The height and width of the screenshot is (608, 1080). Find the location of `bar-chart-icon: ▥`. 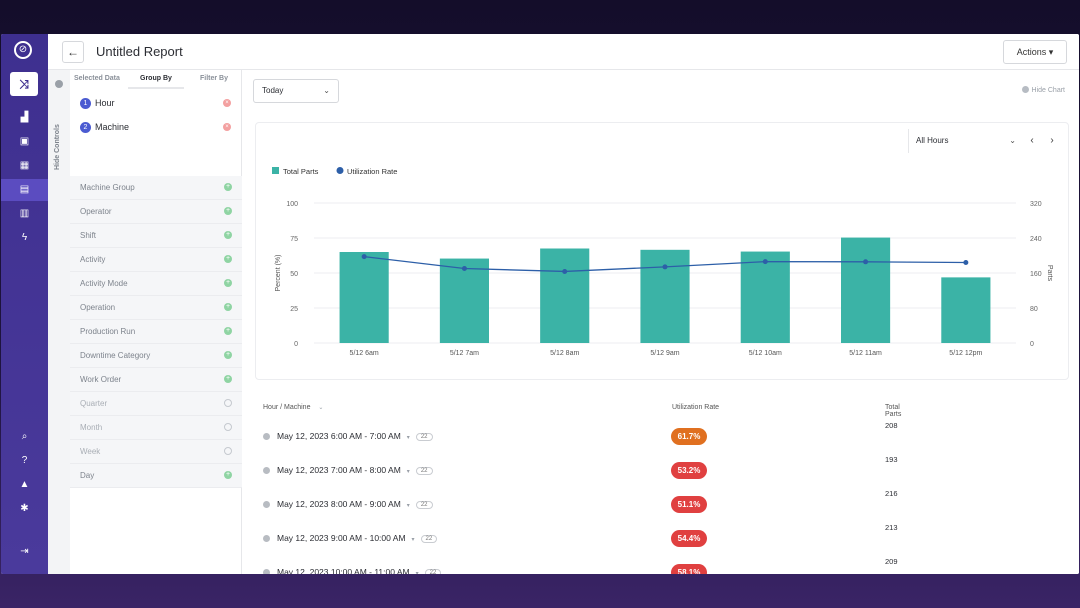

bar-chart-icon: ▥ is located at coordinates (24, 213).